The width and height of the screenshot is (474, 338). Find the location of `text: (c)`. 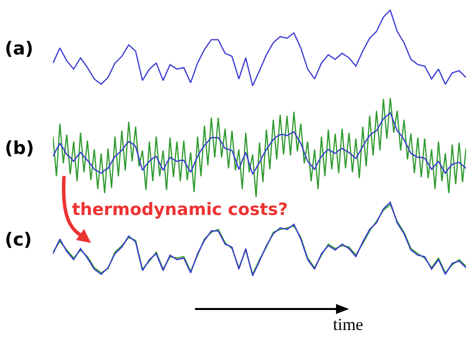

text: (c) is located at coordinates (18, 239).